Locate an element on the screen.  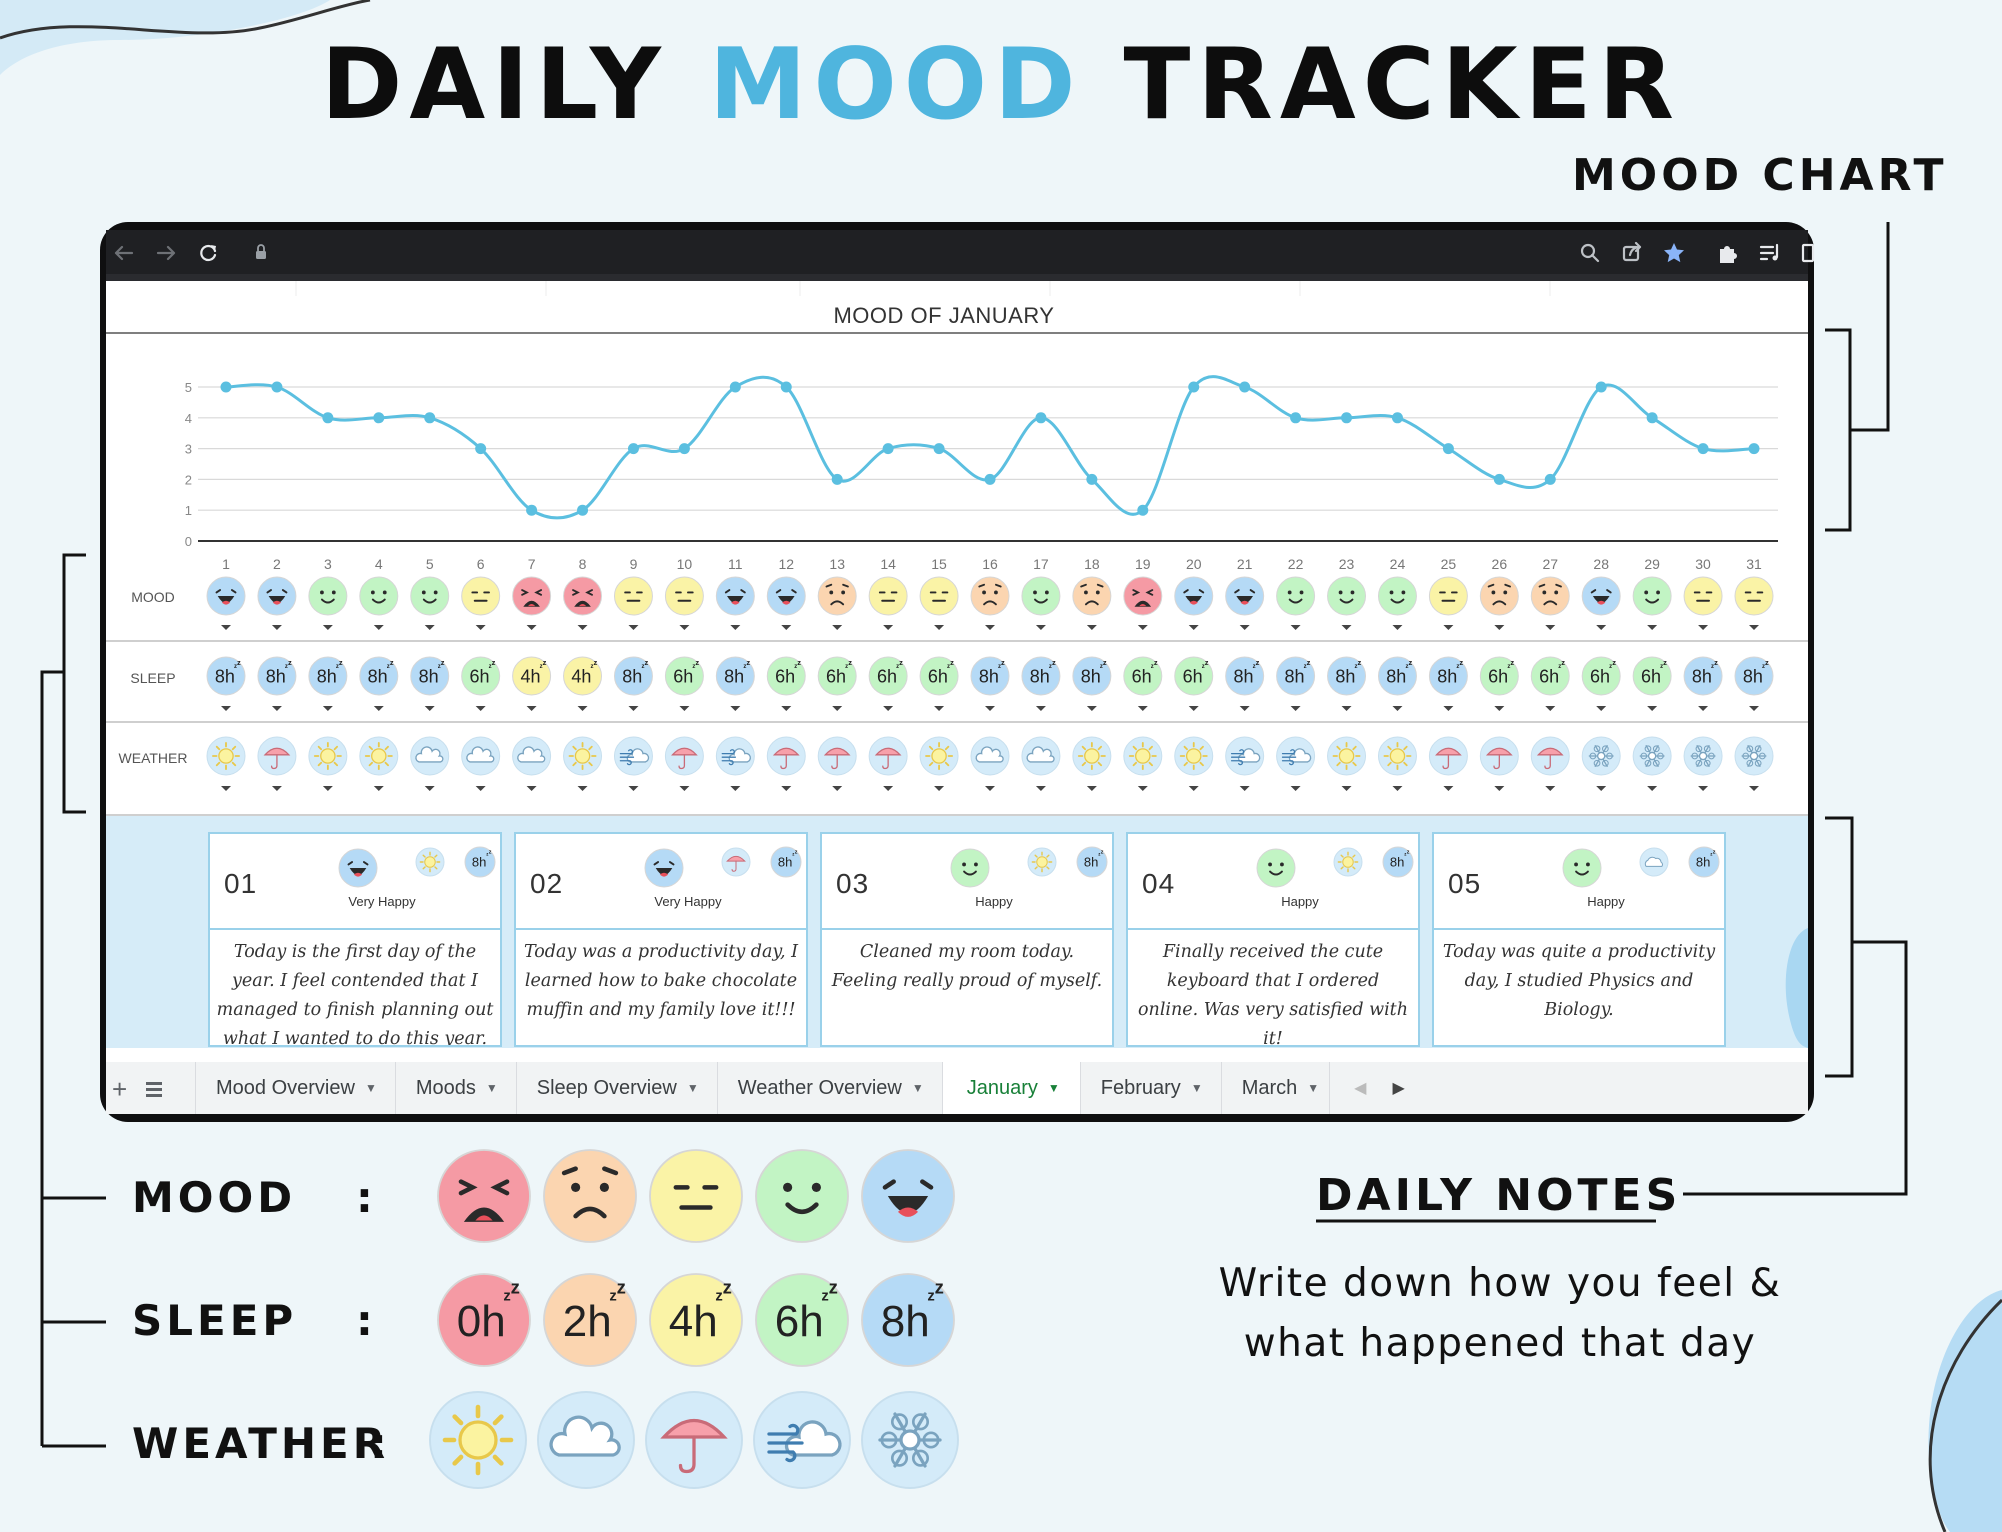
cloudy-icon is located at coordinates (990, 763).